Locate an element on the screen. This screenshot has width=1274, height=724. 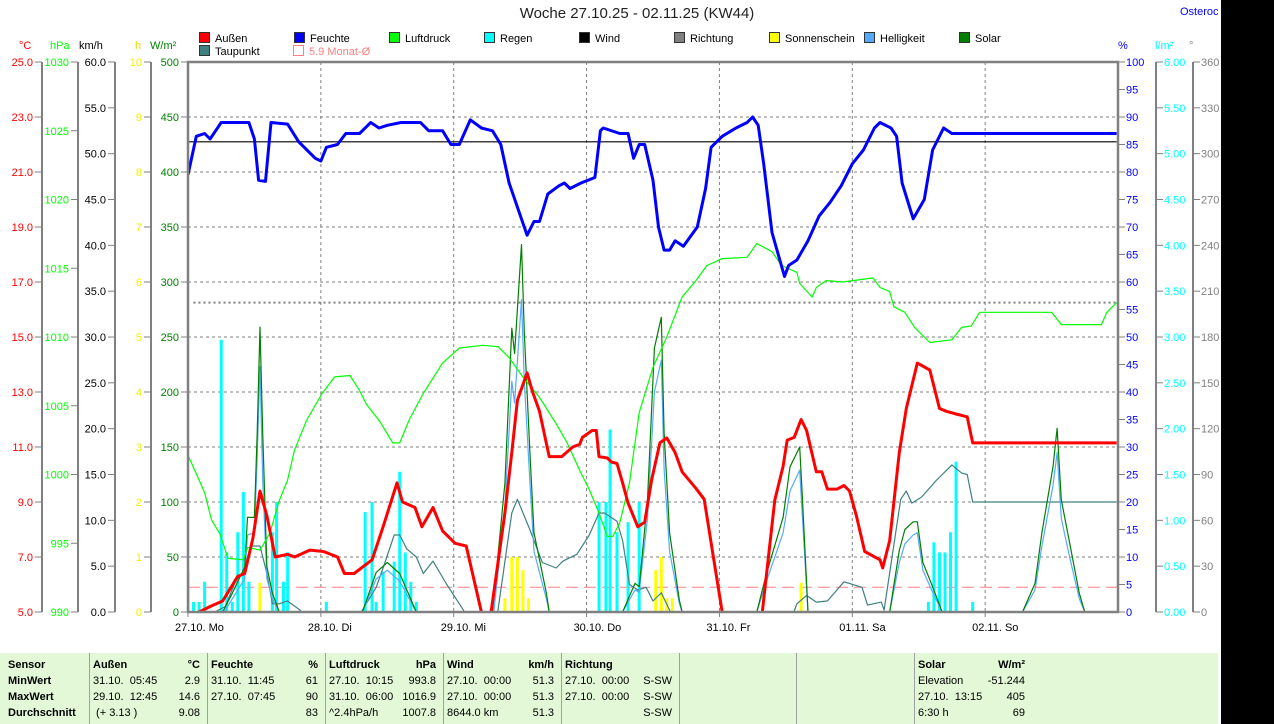
stats-header-richtung: Richtung is located at coordinates (589, 665).